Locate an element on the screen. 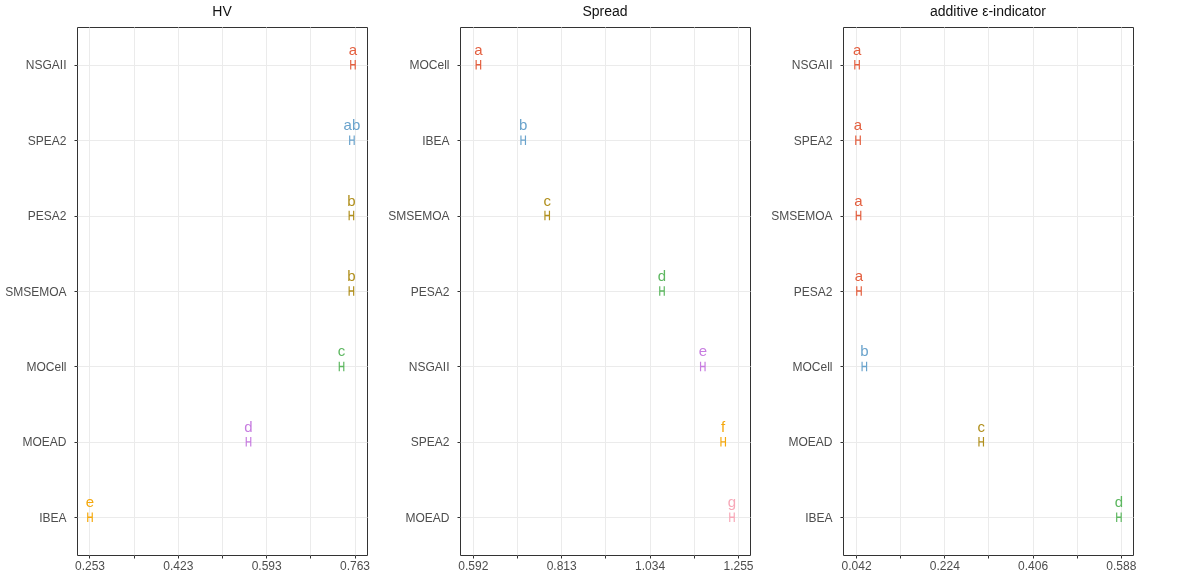  x-tick-label: 0.813 is located at coordinates (562, 565).